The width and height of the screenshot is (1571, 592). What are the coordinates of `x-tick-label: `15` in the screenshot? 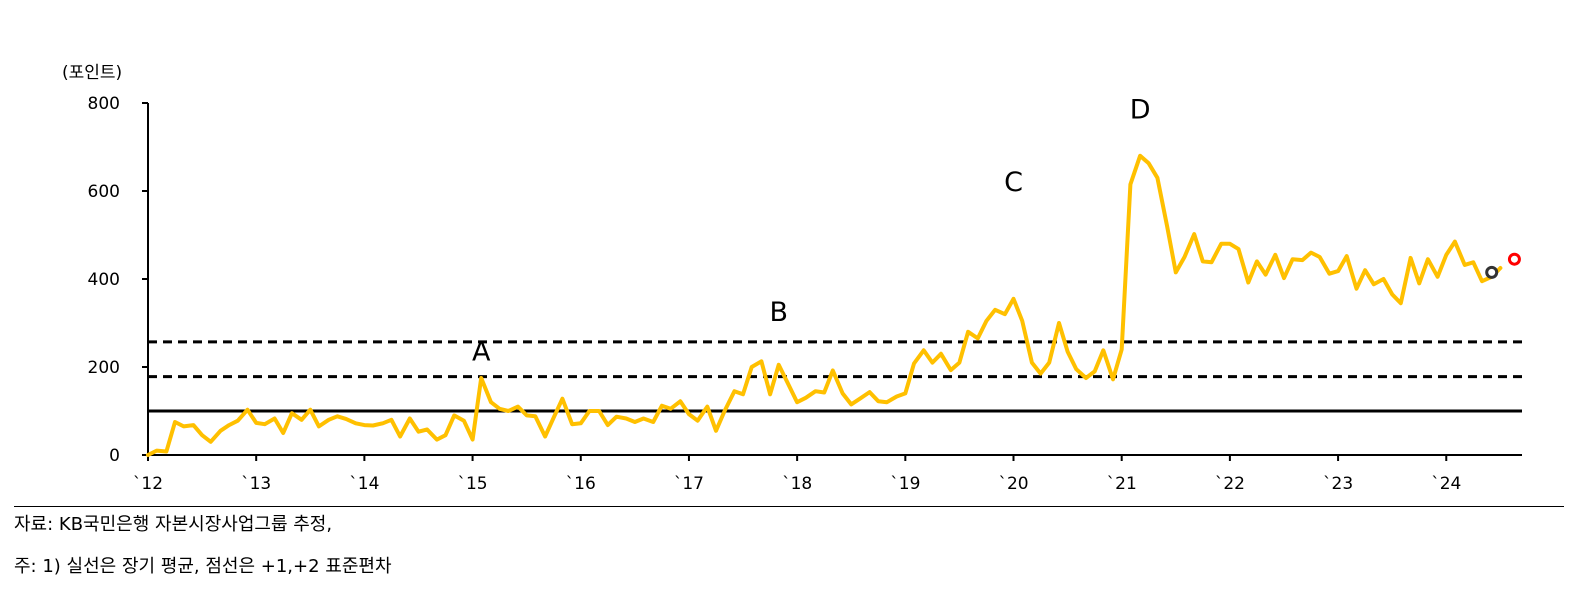 It's located at (472, 484).